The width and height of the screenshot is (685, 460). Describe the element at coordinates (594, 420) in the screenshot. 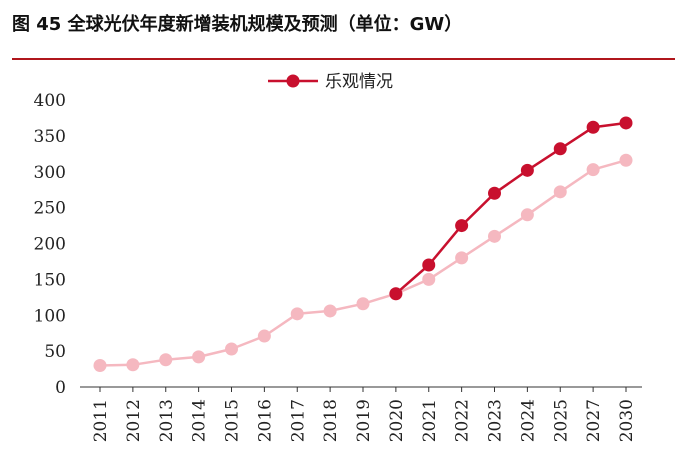

I see `x-tick-label: 2027` at that location.